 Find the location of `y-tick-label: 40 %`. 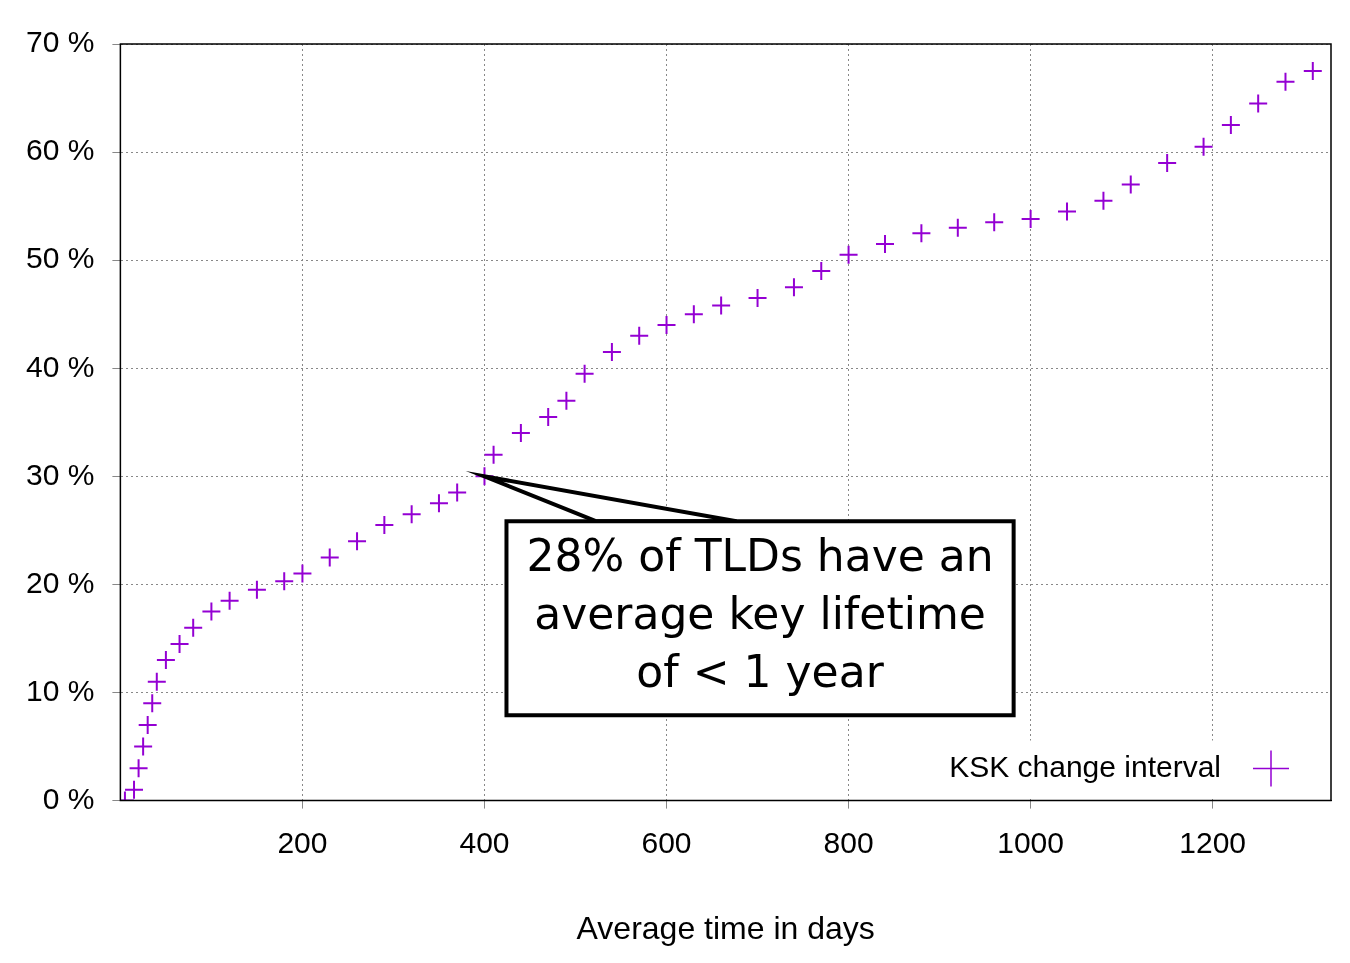

y-tick-label: 40 % is located at coordinates (60, 366).